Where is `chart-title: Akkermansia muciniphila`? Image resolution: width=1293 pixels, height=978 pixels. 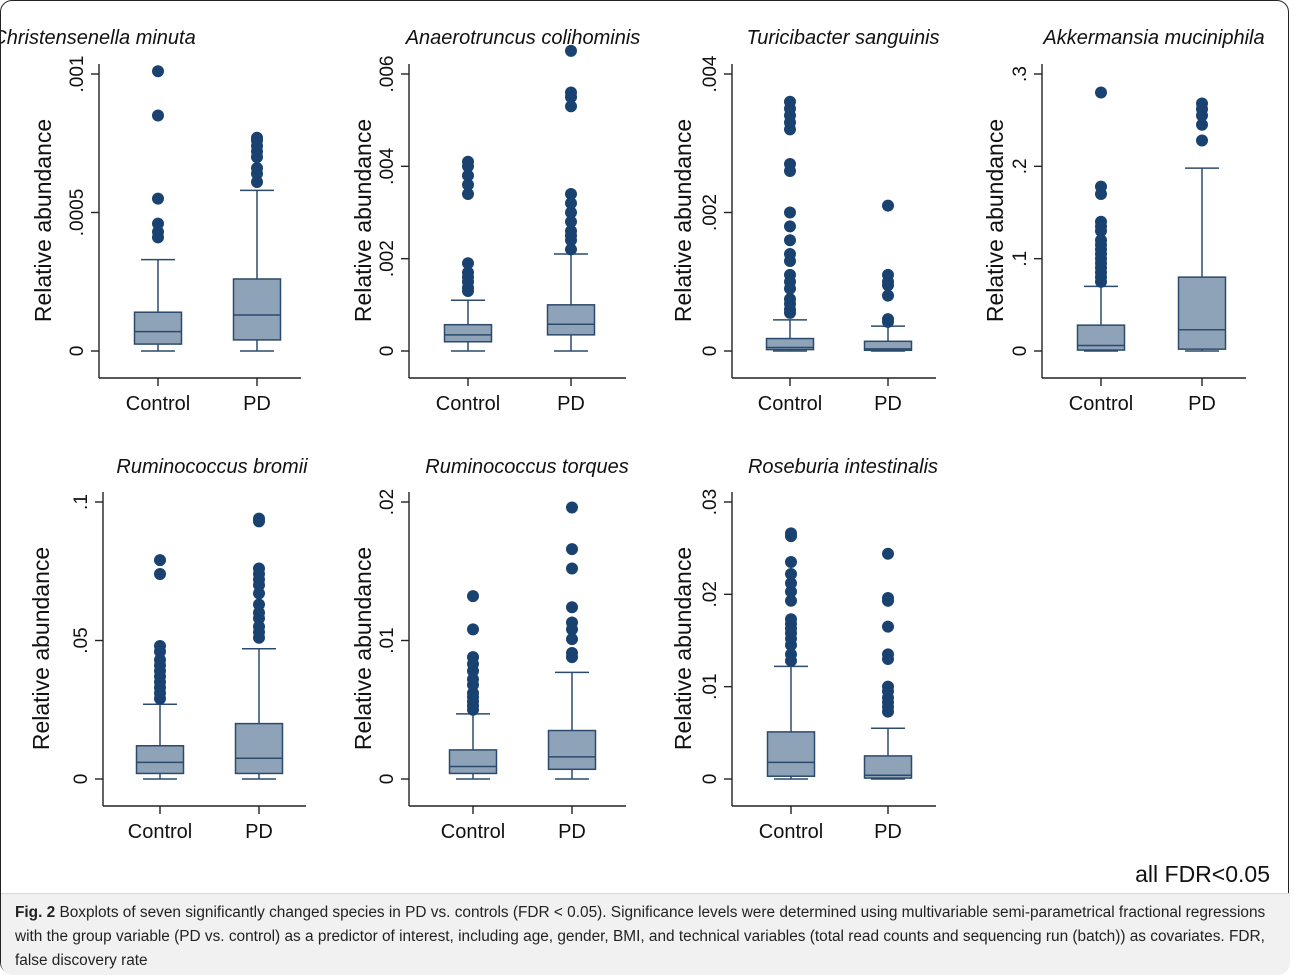
chart-title: Akkermansia muciniphila is located at coordinates (1153, 38).